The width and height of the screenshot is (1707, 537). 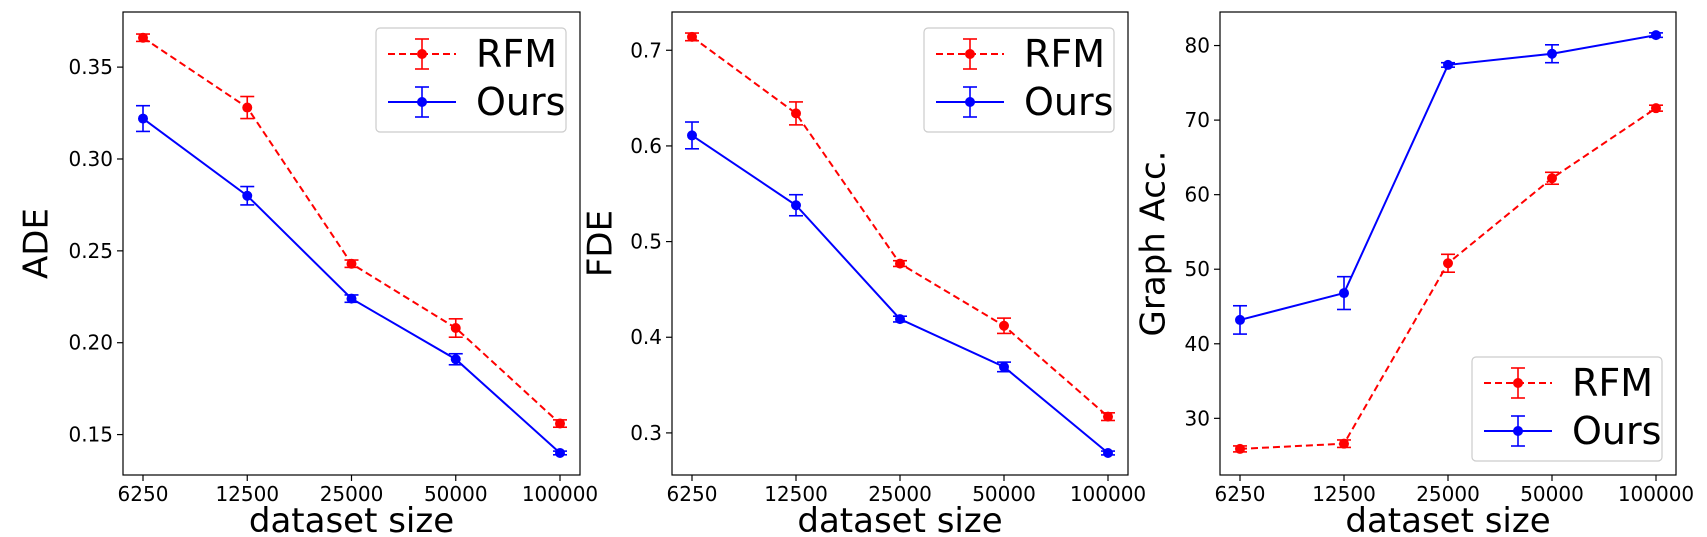 I want to click on y-tick-label: 0.7, so click(x=646, y=50).